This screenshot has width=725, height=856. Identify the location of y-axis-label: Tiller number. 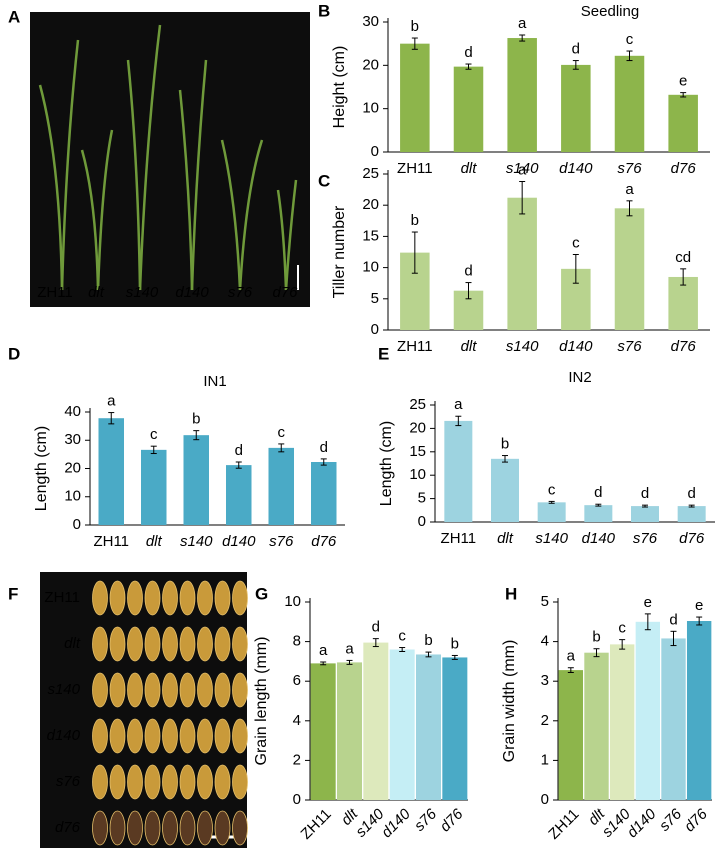
(339, 251).